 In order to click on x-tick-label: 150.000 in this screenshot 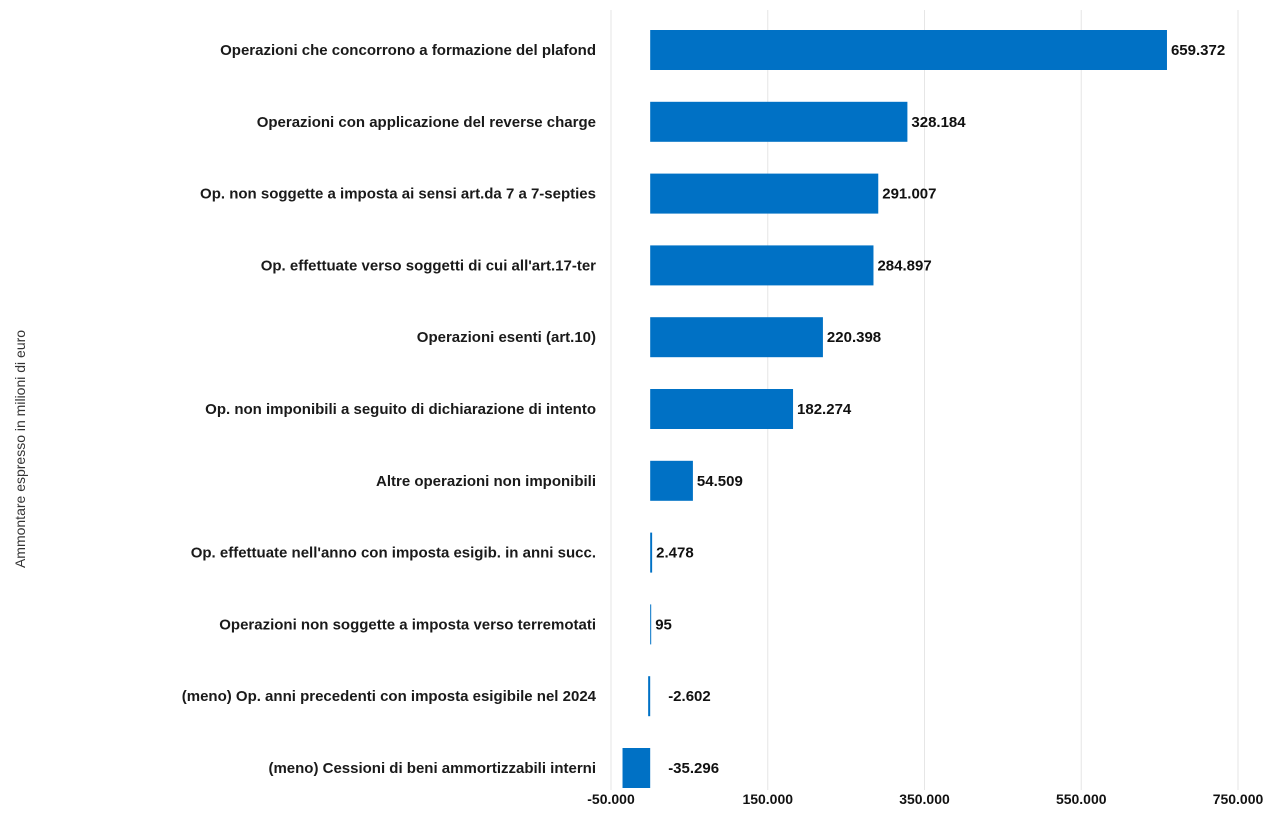, I will do `click(767, 799)`.